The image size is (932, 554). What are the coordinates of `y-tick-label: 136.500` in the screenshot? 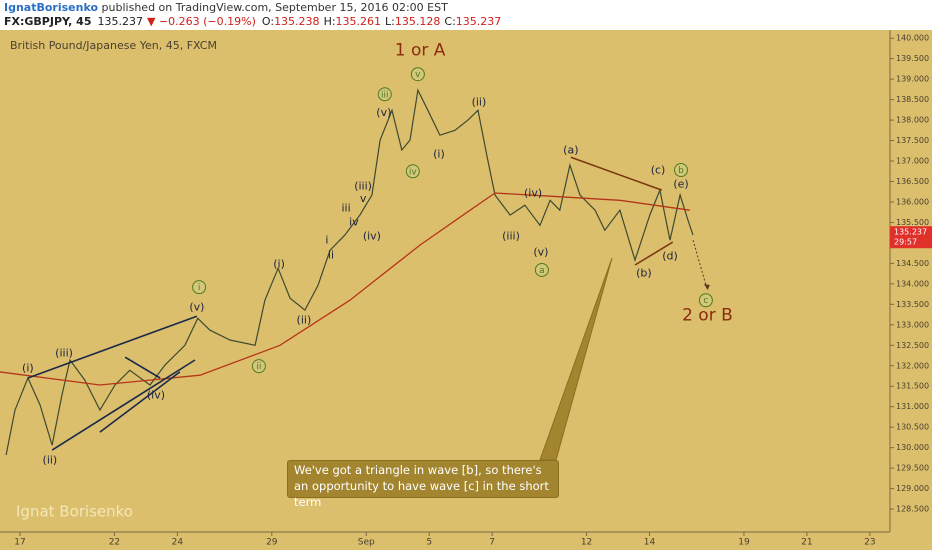 It's located at (912, 181).